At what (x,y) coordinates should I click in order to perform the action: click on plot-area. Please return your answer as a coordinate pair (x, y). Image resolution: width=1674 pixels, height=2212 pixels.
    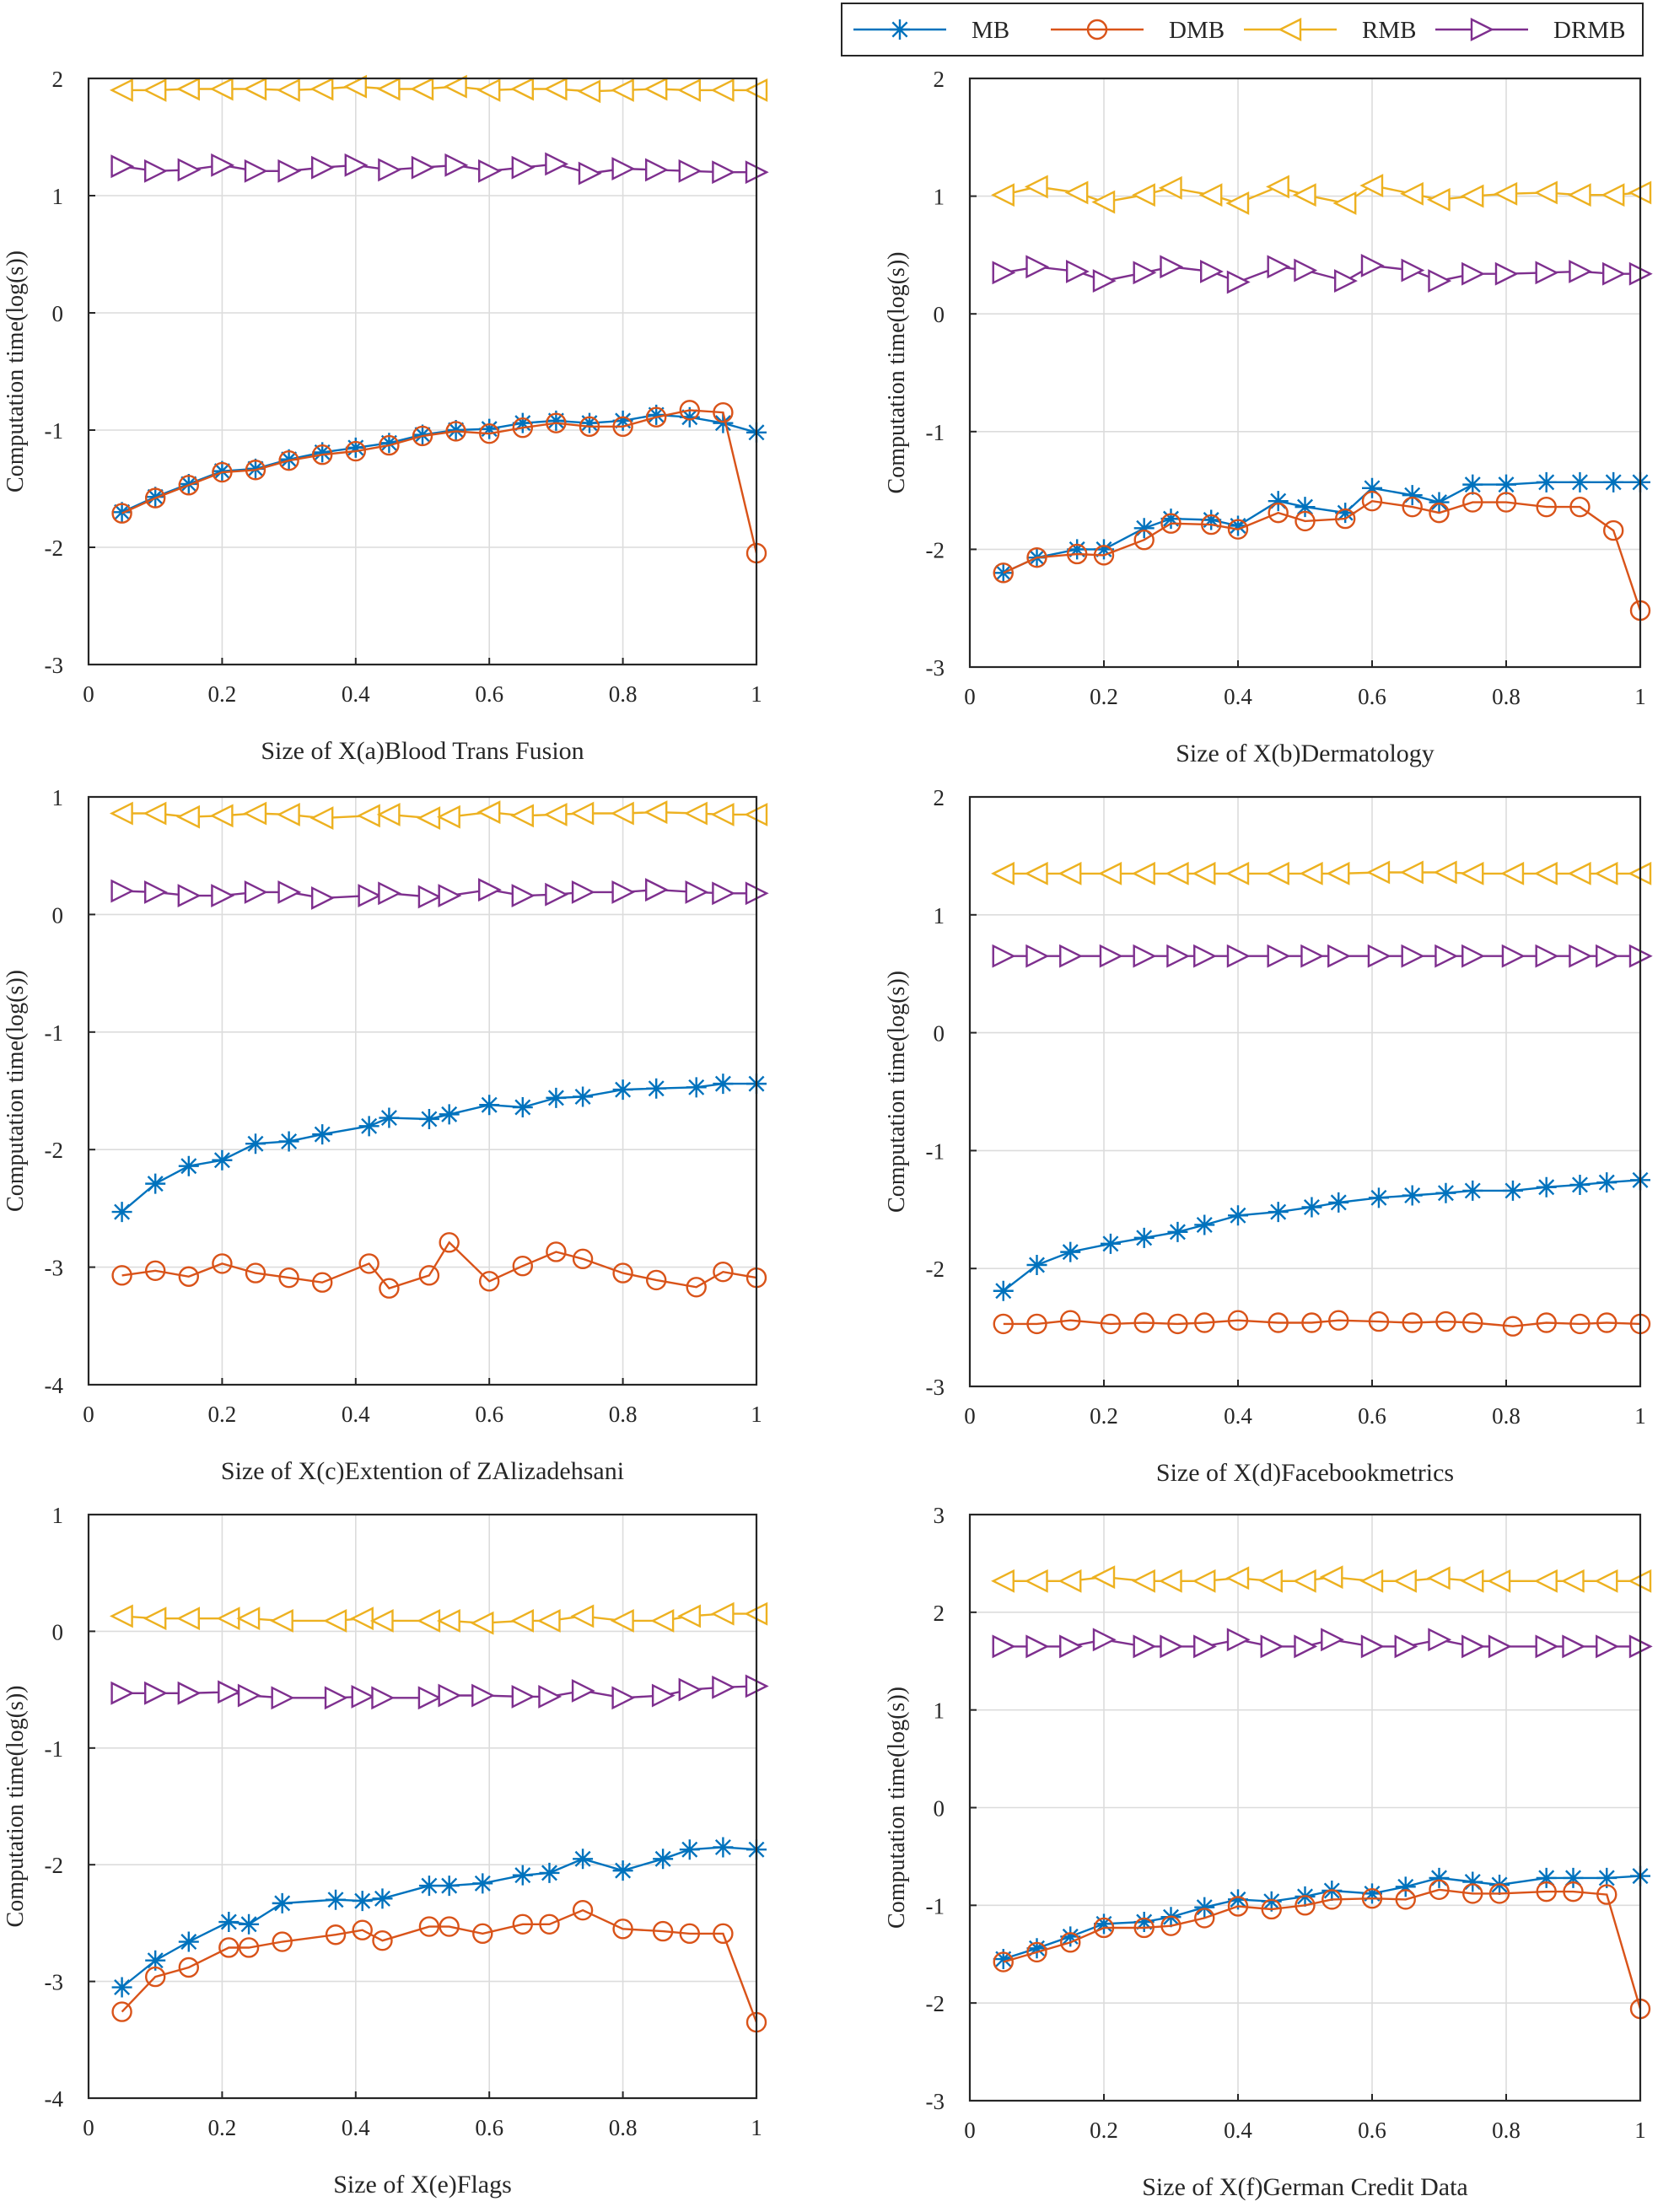
    Looking at the image, I should click on (1305, 372).